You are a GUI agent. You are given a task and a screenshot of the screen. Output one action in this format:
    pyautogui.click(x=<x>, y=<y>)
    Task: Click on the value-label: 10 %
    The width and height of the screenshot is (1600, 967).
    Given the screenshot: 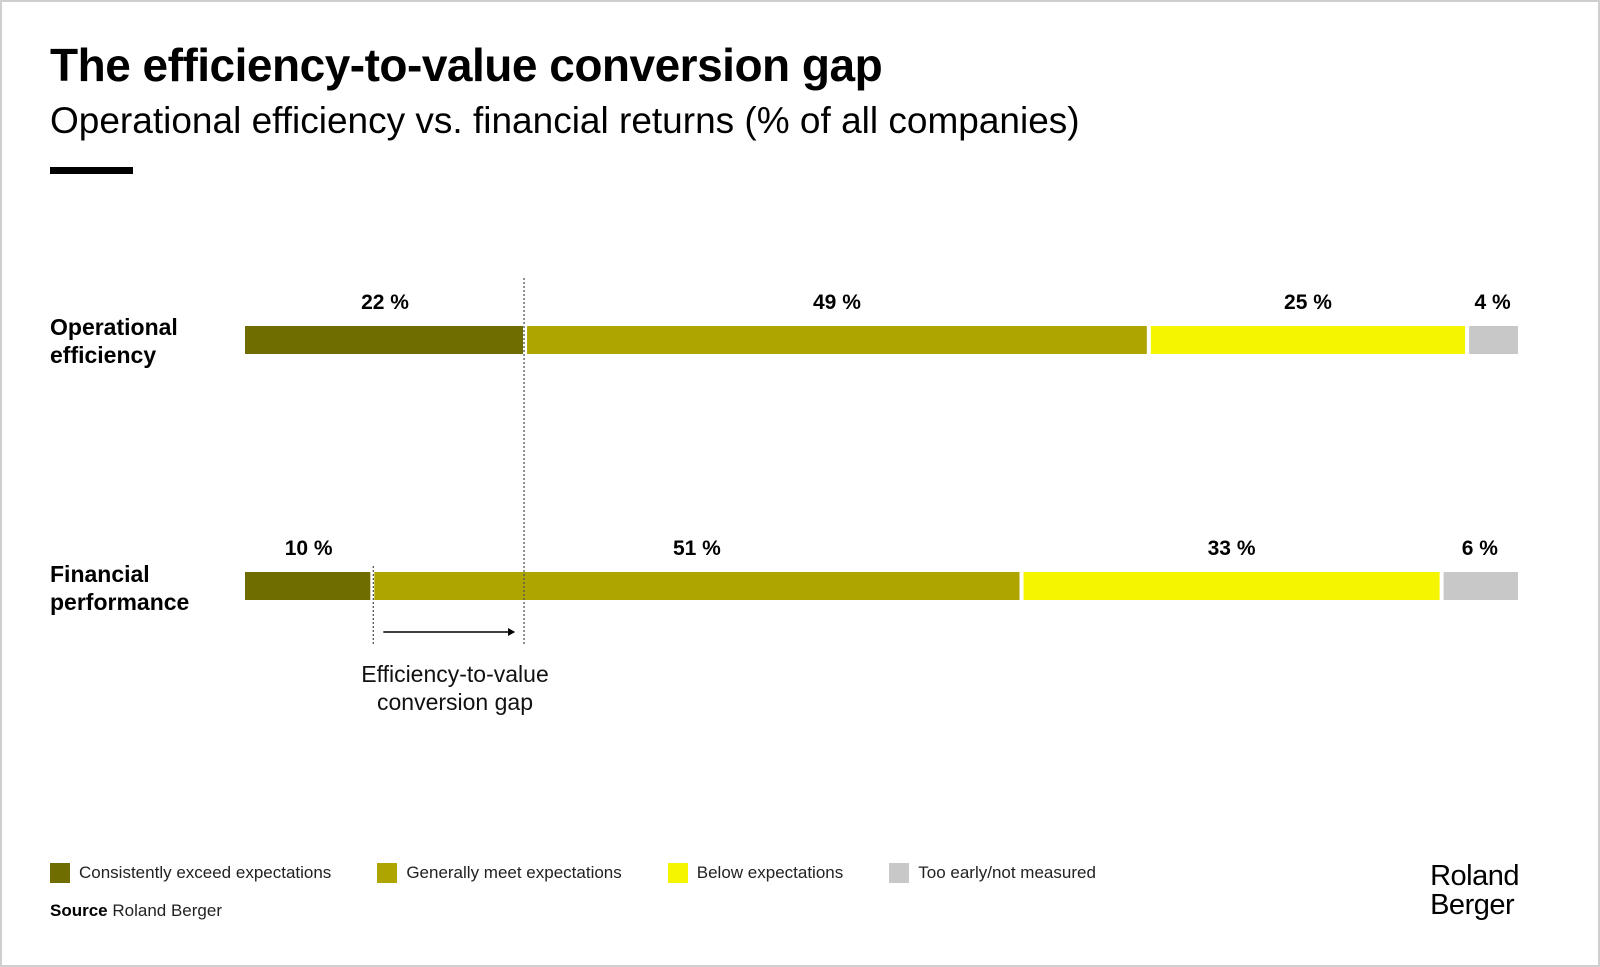 What is the action you would take?
    pyautogui.click(x=309, y=548)
    